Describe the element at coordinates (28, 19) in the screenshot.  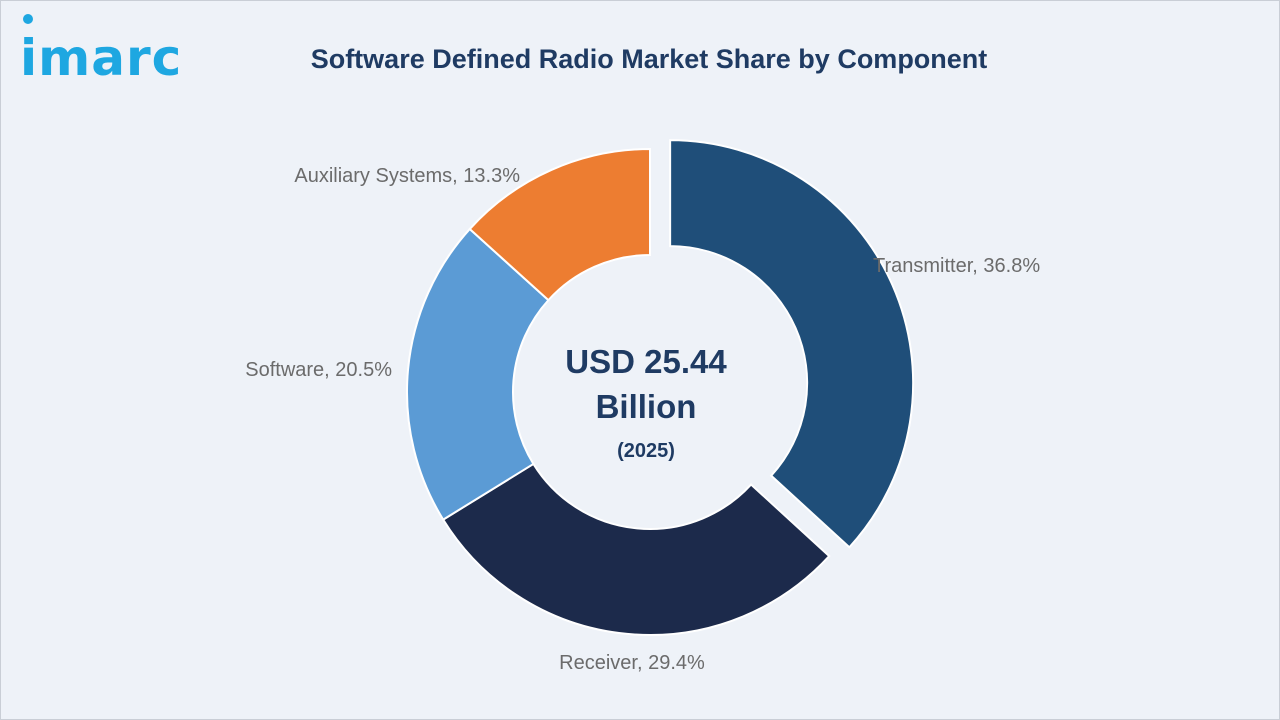
I see `logo-dot` at that location.